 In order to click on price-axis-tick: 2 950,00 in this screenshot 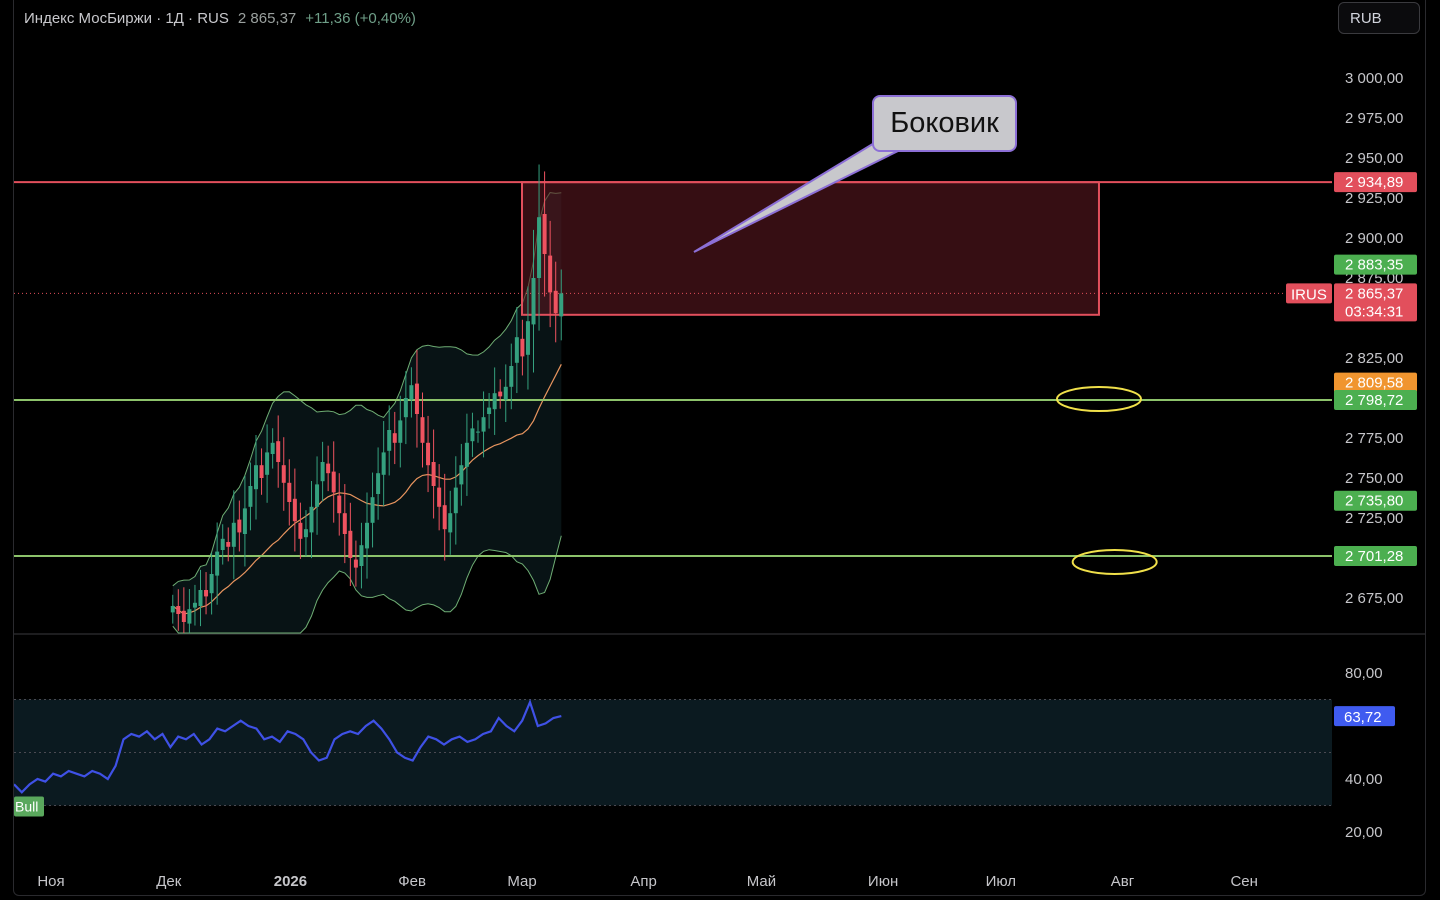, I will do `click(1374, 158)`.